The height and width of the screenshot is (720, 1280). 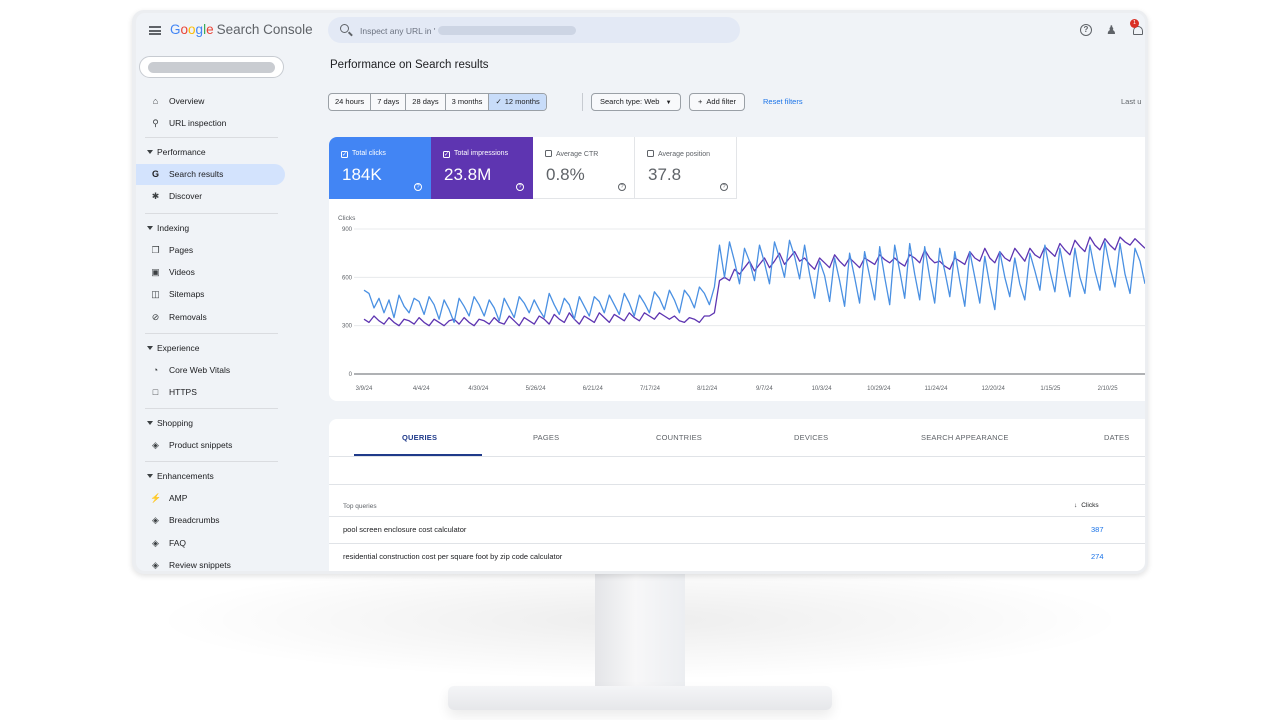 What do you see at coordinates (198, 123) in the screenshot?
I see `sidebar-item-label: URL inspection` at bounding box center [198, 123].